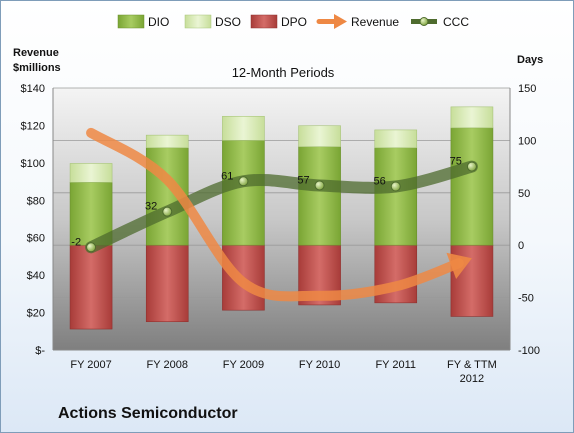 The width and height of the screenshot is (574, 433). What do you see at coordinates (36, 201) in the screenshot?
I see `left-tick-label: $80` at bounding box center [36, 201].